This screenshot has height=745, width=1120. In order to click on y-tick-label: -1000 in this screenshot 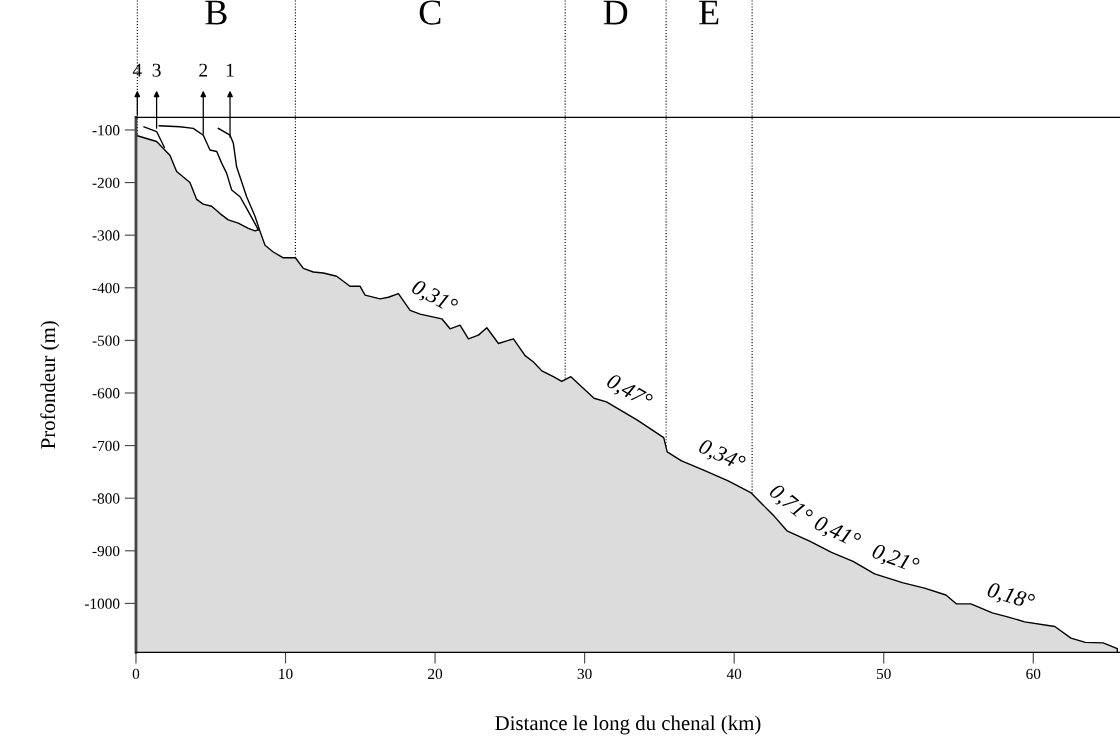, I will do `click(102, 603)`.